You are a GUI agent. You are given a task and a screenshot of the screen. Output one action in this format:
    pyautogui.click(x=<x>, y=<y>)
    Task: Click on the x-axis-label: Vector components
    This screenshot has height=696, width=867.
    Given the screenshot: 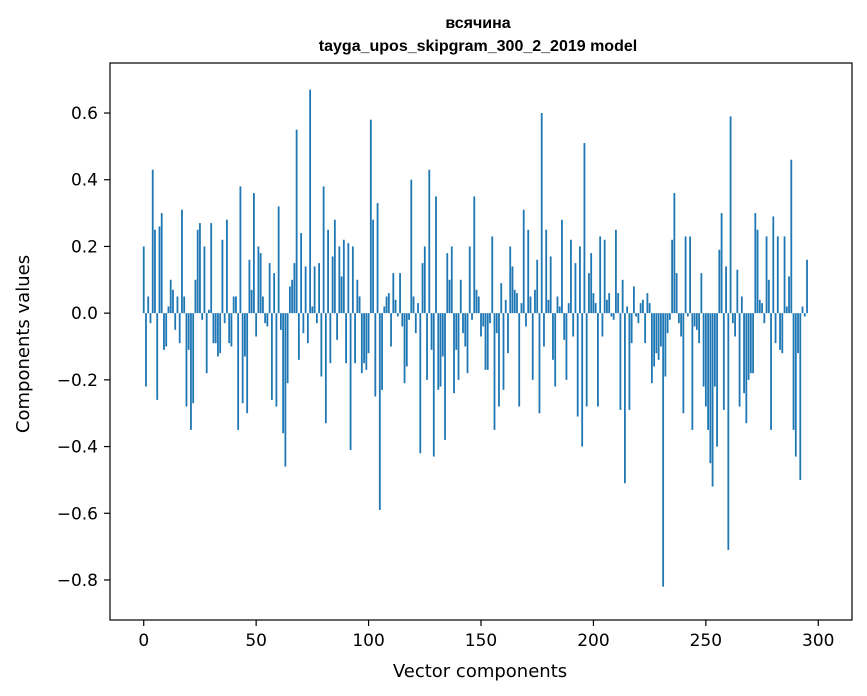 What is the action you would take?
    pyautogui.click(x=480, y=671)
    